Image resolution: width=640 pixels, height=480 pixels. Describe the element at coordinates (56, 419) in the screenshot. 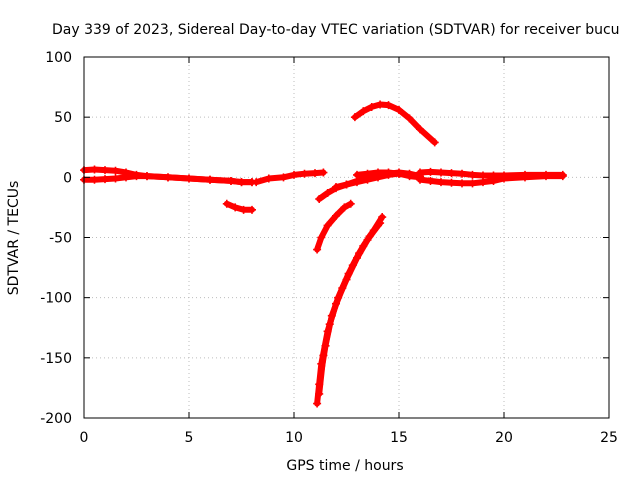

I see `y-tick-label: -200` at that location.